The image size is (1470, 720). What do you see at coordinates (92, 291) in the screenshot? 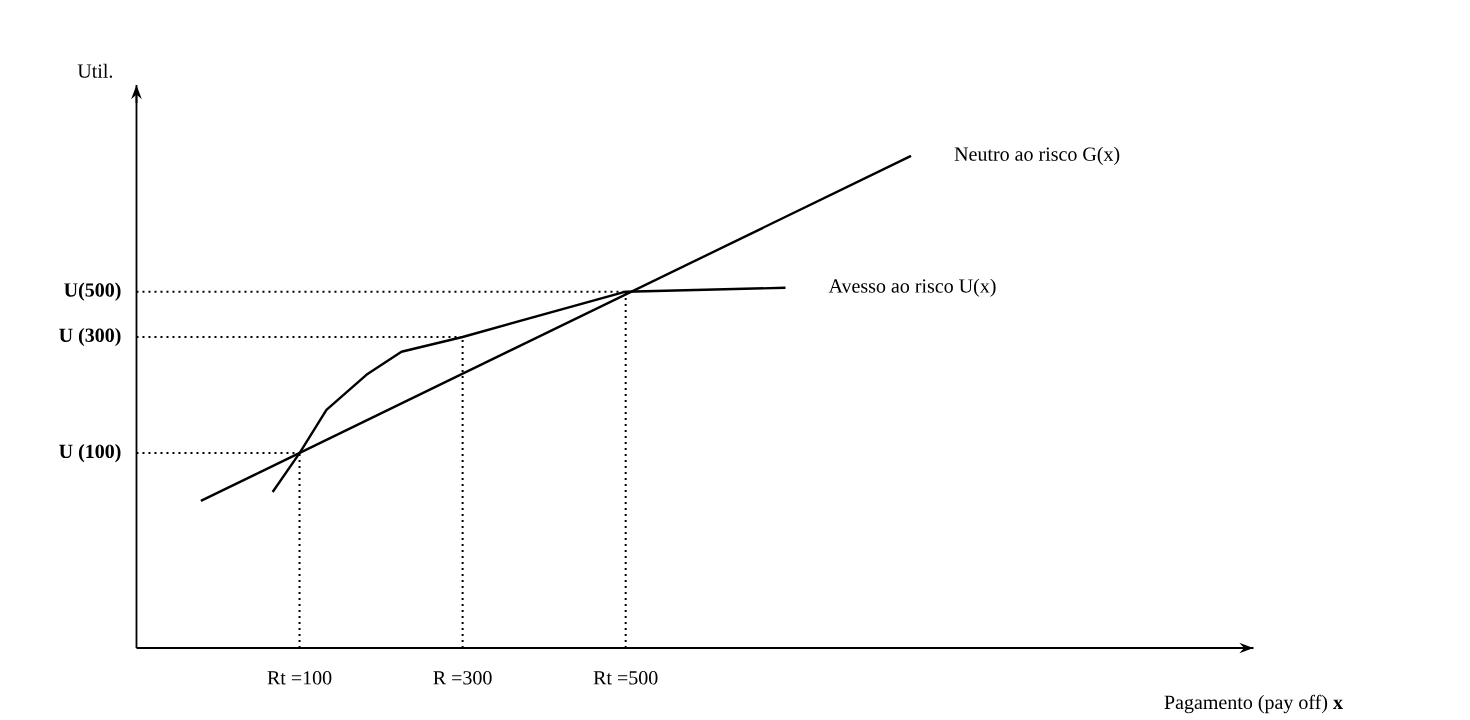
I see `ref-line-label: U(500)` at bounding box center [92, 291].